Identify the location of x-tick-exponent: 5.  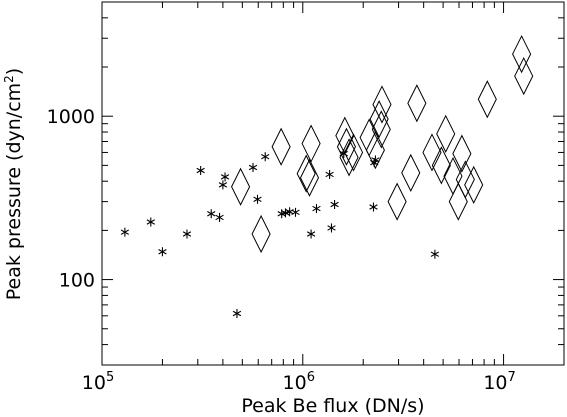
(110, 377).